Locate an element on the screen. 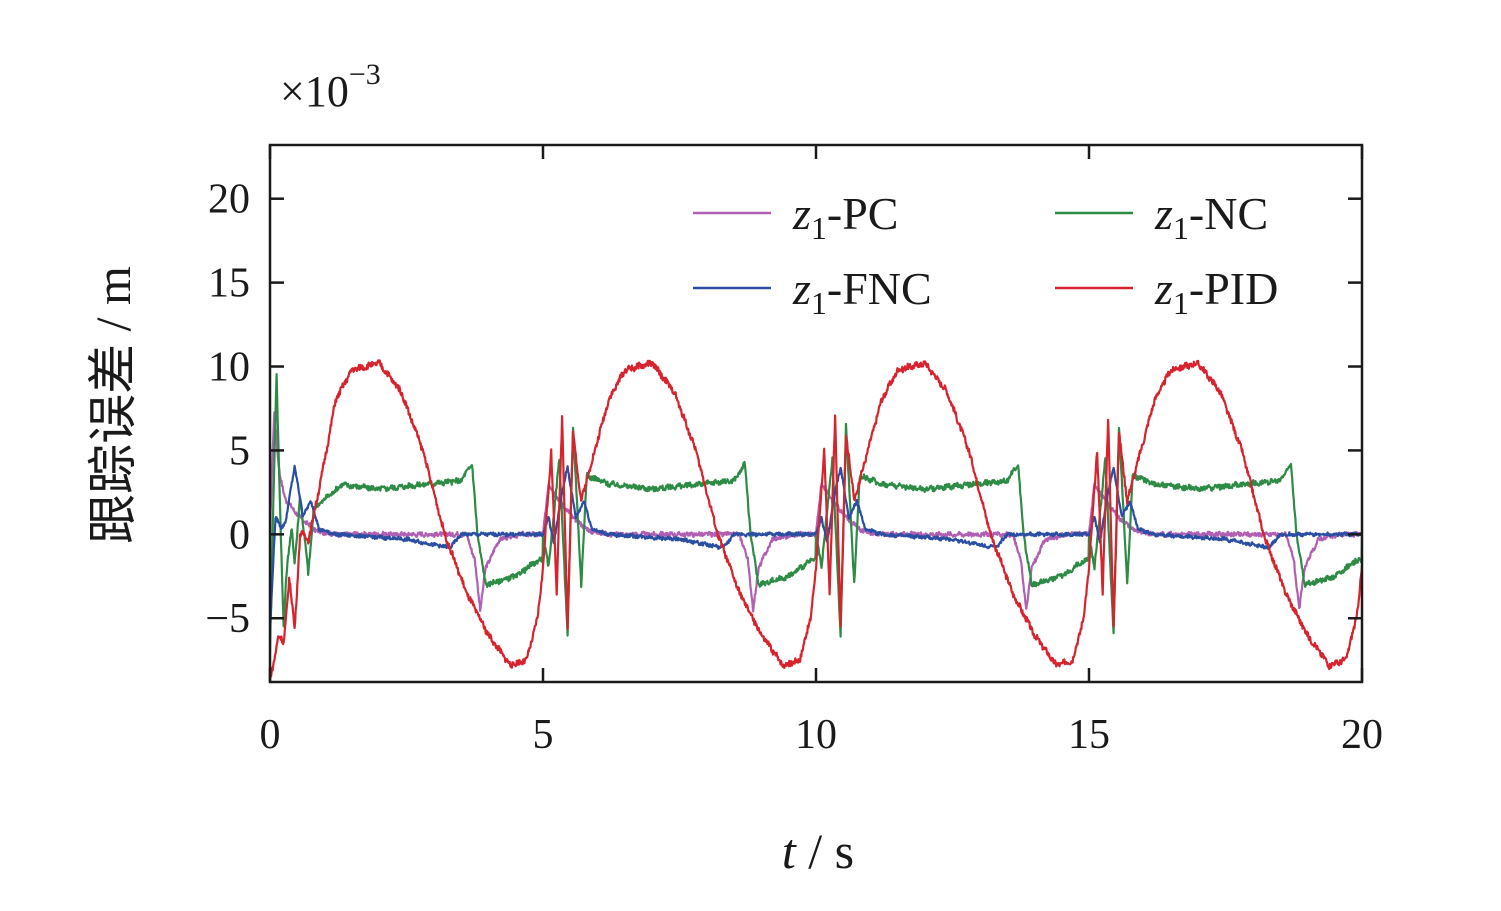 Image resolution: width=1501 pixels, height=911 pixels. x-tick-label: 20 is located at coordinates (1362, 735).